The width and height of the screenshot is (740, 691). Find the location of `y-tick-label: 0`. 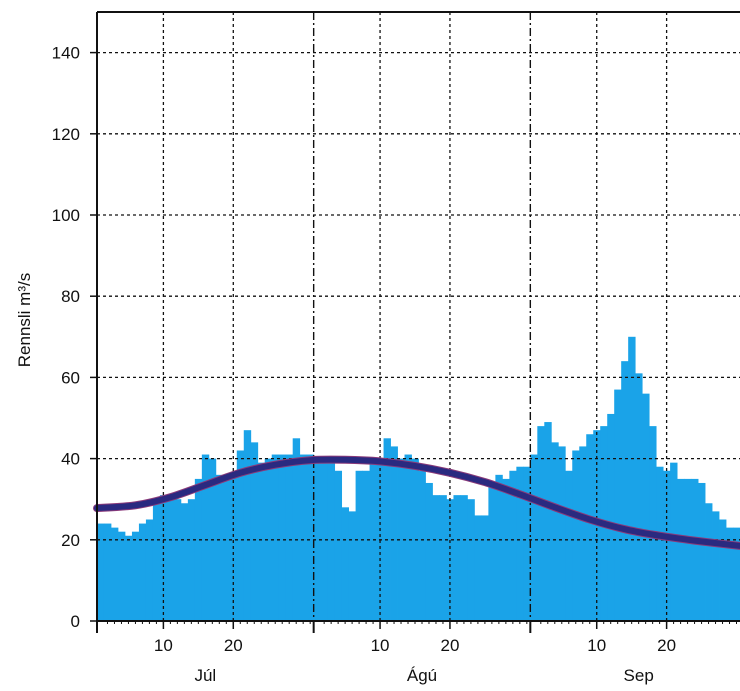

y-tick-label: 0 is located at coordinates (75, 621).